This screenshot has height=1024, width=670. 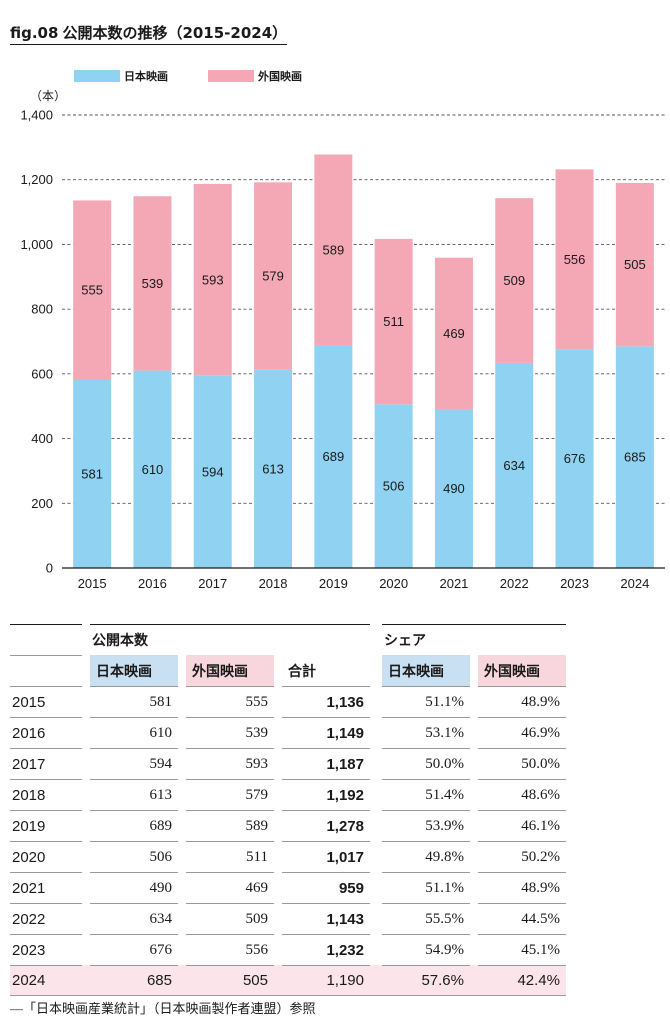 What do you see at coordinates (46, 980) in the screenshot?
I see `row-year: 2024` at bounding box center [46, 980].